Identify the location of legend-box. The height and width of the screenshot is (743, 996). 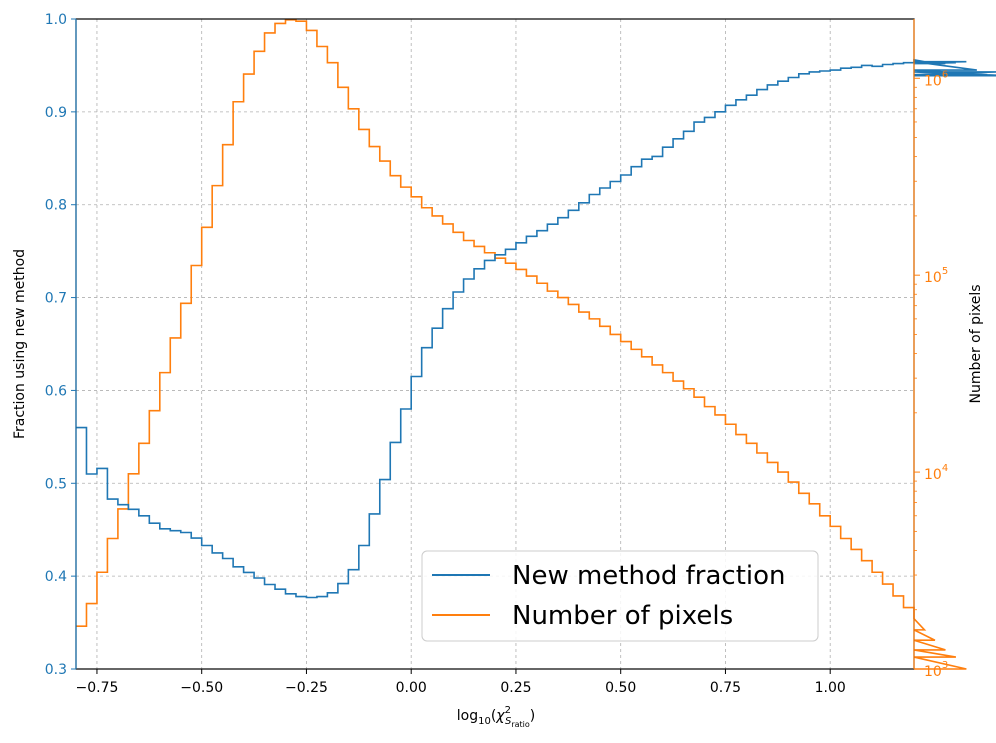
(620, 596).